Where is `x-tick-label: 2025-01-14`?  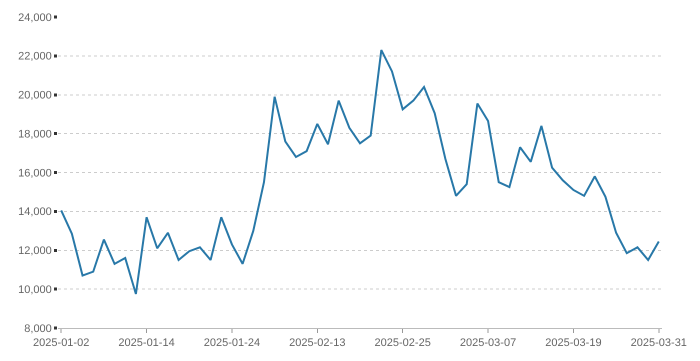
x-tick-label: 2025-01-14 is located at coordinates (146, 343).